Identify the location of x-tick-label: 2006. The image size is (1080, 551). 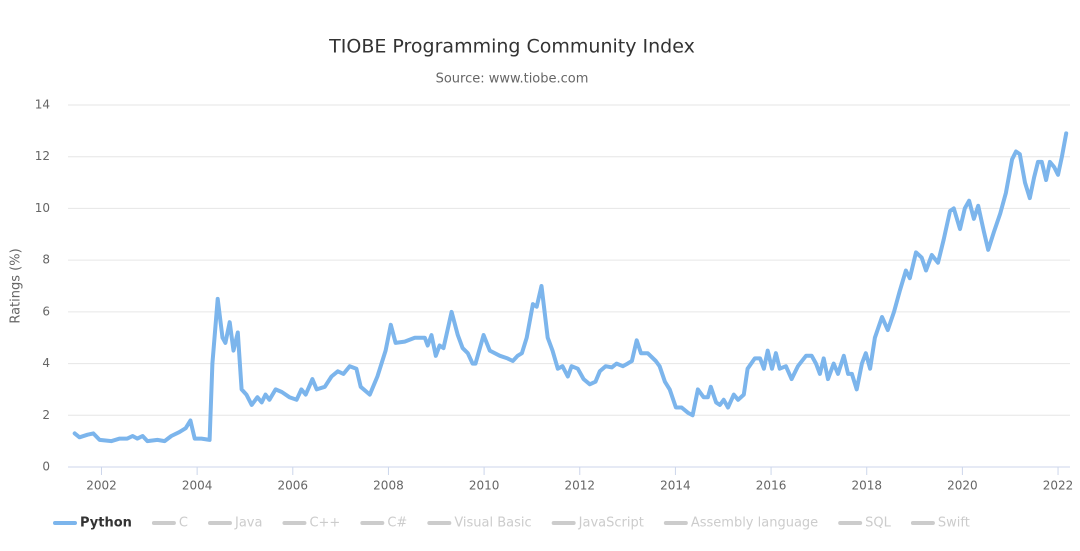
(293, 486).